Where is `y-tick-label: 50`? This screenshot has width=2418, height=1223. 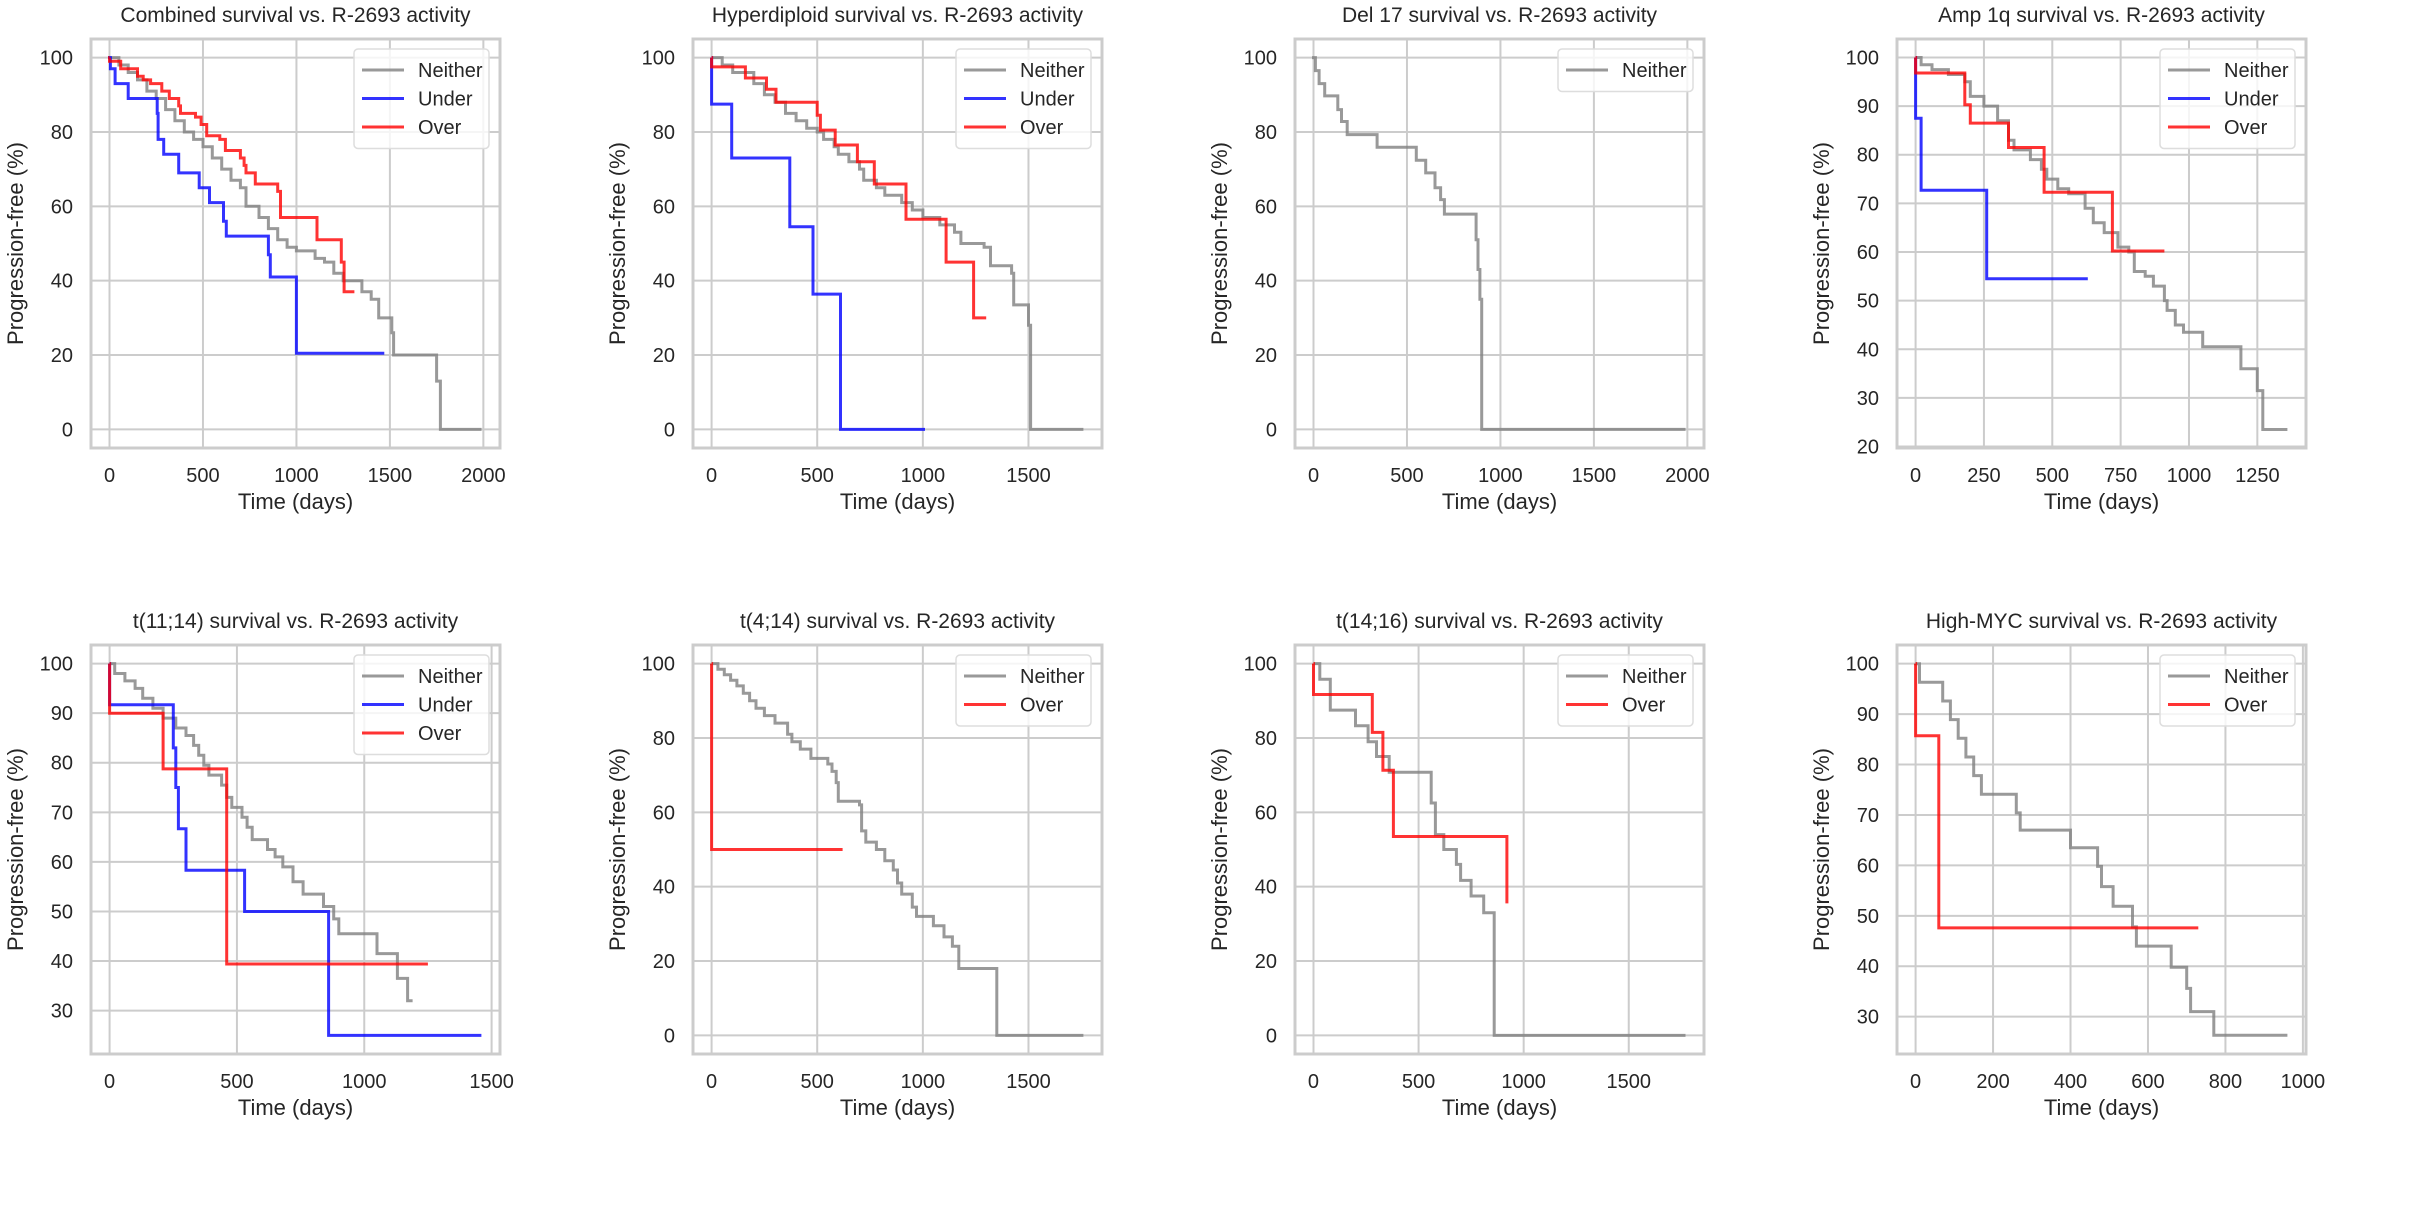
y-tick-label: 50 is located at coordinates (1868, 917).